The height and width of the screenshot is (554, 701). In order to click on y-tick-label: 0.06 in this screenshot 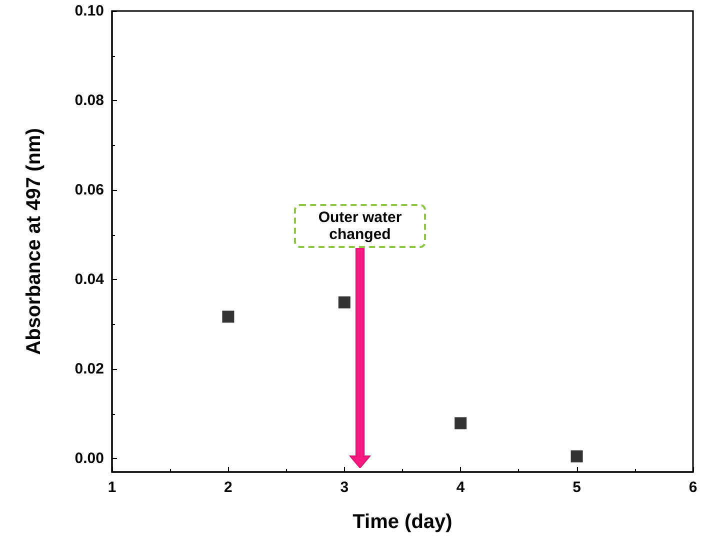, I will do `click(89, 190)`.